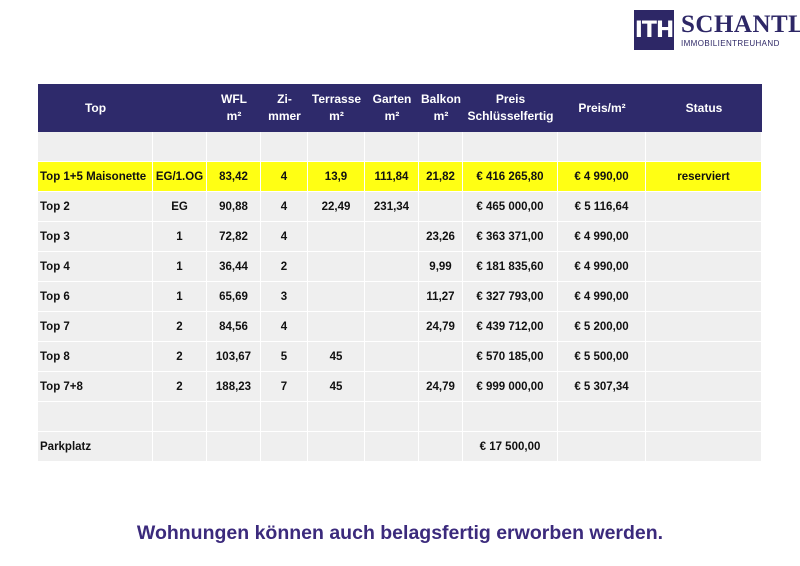  I want to click on cell-top: Top 1+5 Maisonette, so click(95, 177).